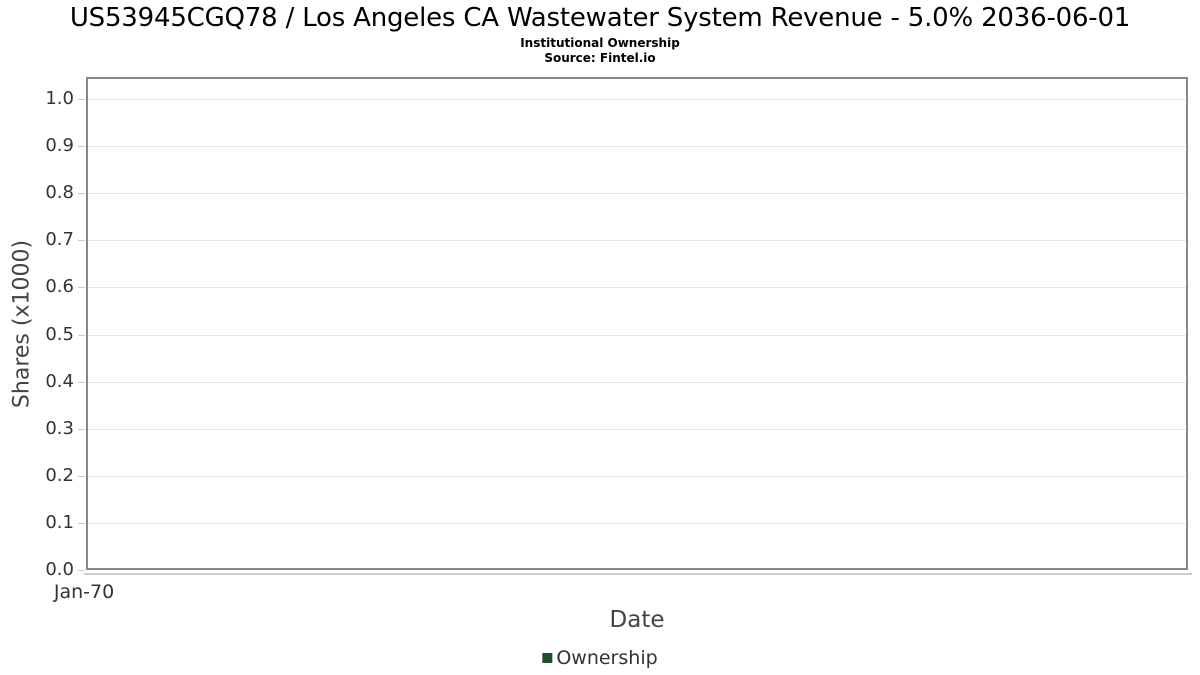  I want to click on legend-swatch, so click(547, 658).